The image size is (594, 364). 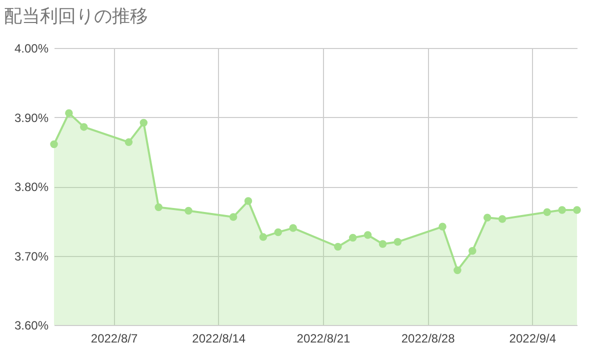 I want to click on x-tick-label: 2022/8/28, so click(x=428, y=339).